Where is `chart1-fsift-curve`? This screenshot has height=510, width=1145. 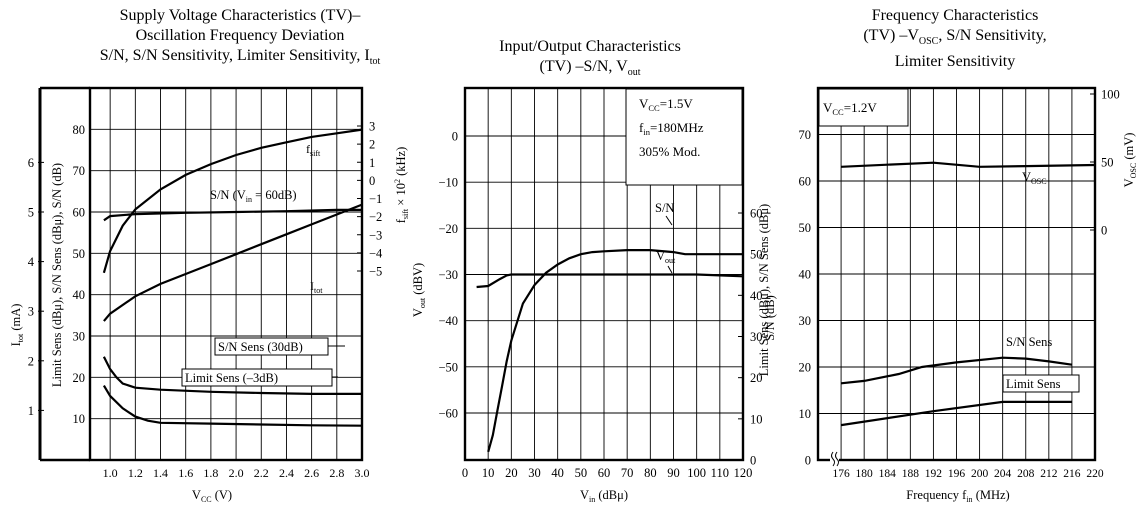
chart1-fsift-curve is located at coordinates (232, 201).